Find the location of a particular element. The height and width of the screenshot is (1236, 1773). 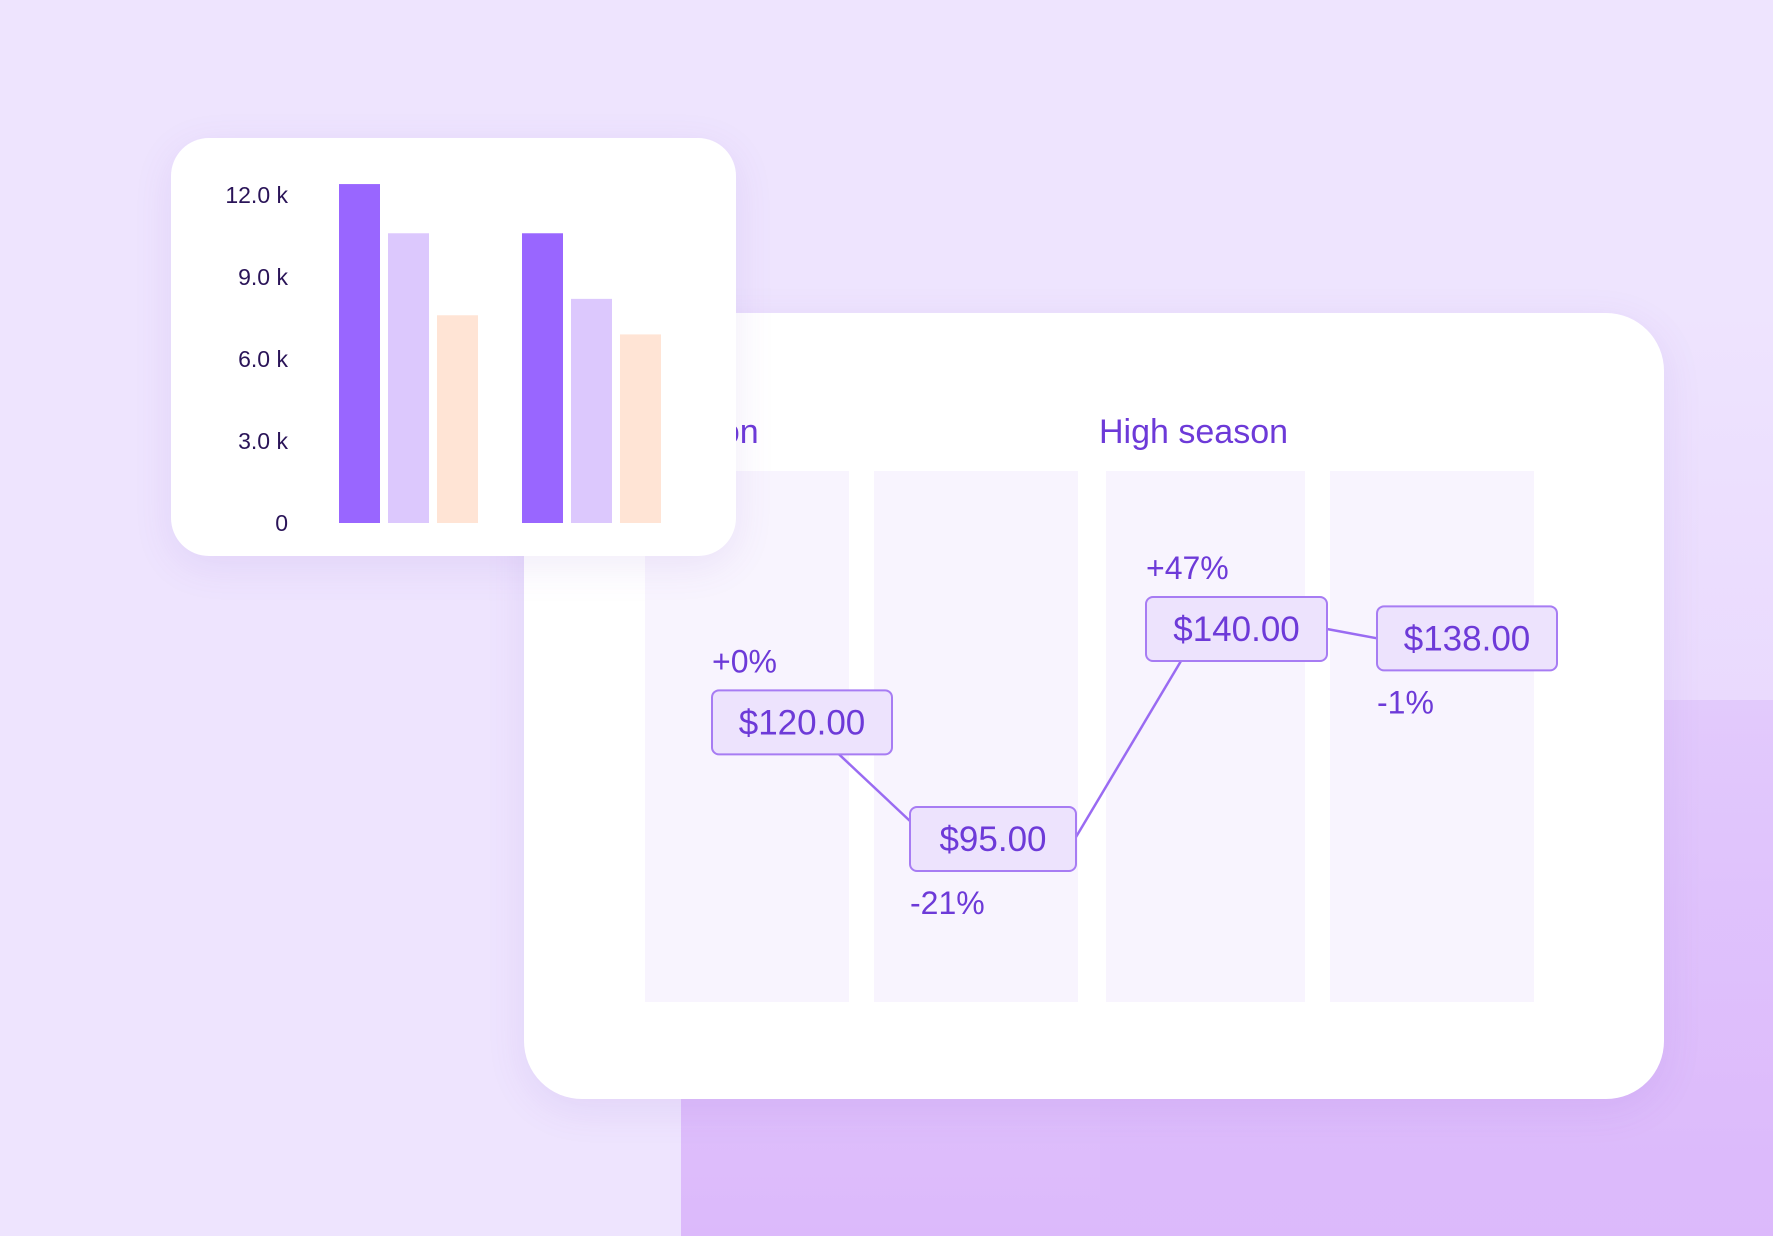

price-label: $95.00 is located at coordinates (992, 839).